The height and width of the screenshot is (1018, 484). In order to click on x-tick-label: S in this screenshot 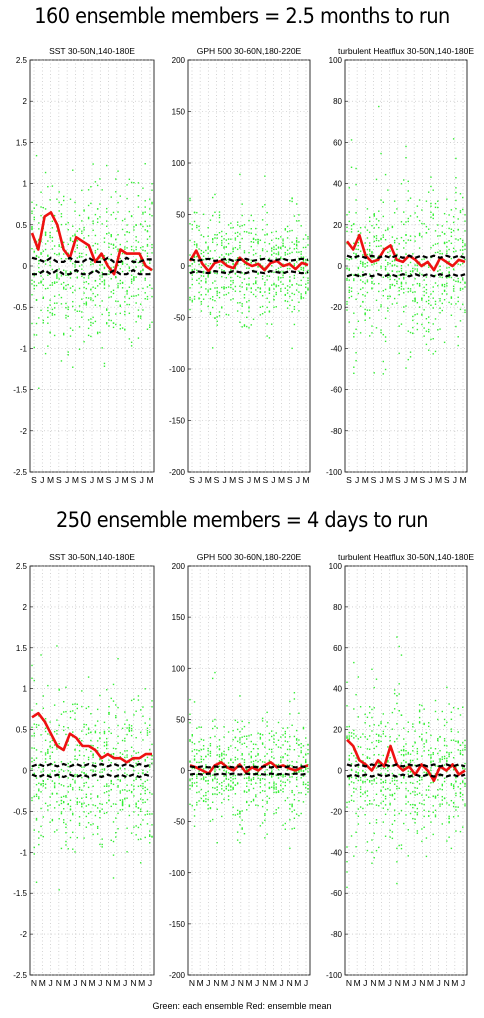, I will do `click(34, 480)`.